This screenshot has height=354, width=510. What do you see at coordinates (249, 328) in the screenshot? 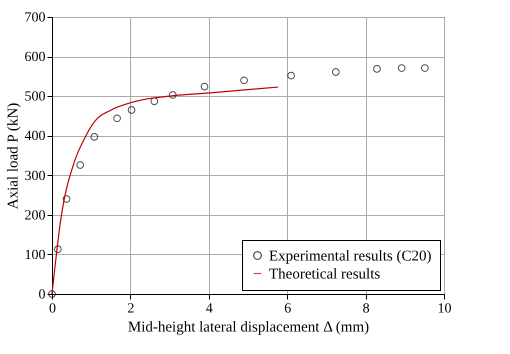
I see `x-axis-title: Mid-height lateral displacement Δ (mm)` at bounding box center [249, 328].